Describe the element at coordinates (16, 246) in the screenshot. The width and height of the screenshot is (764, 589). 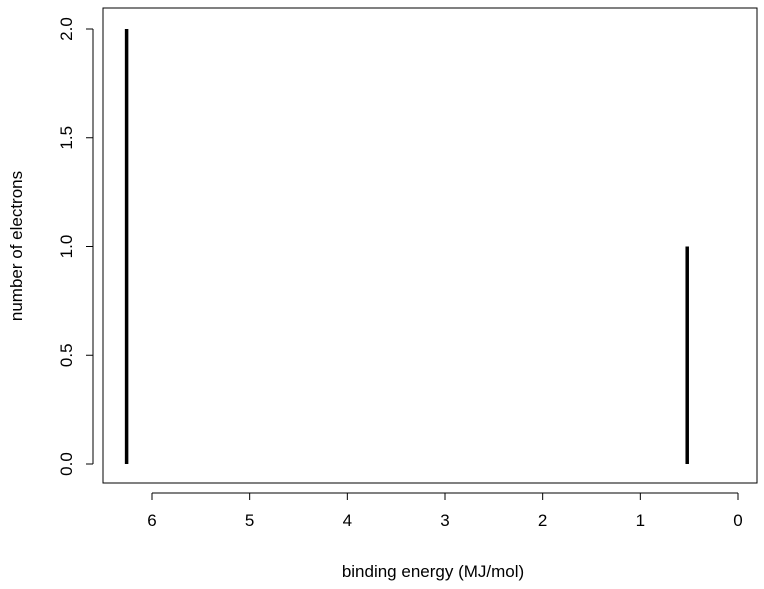
I see `y-axis-label: number of electrons` at that location.